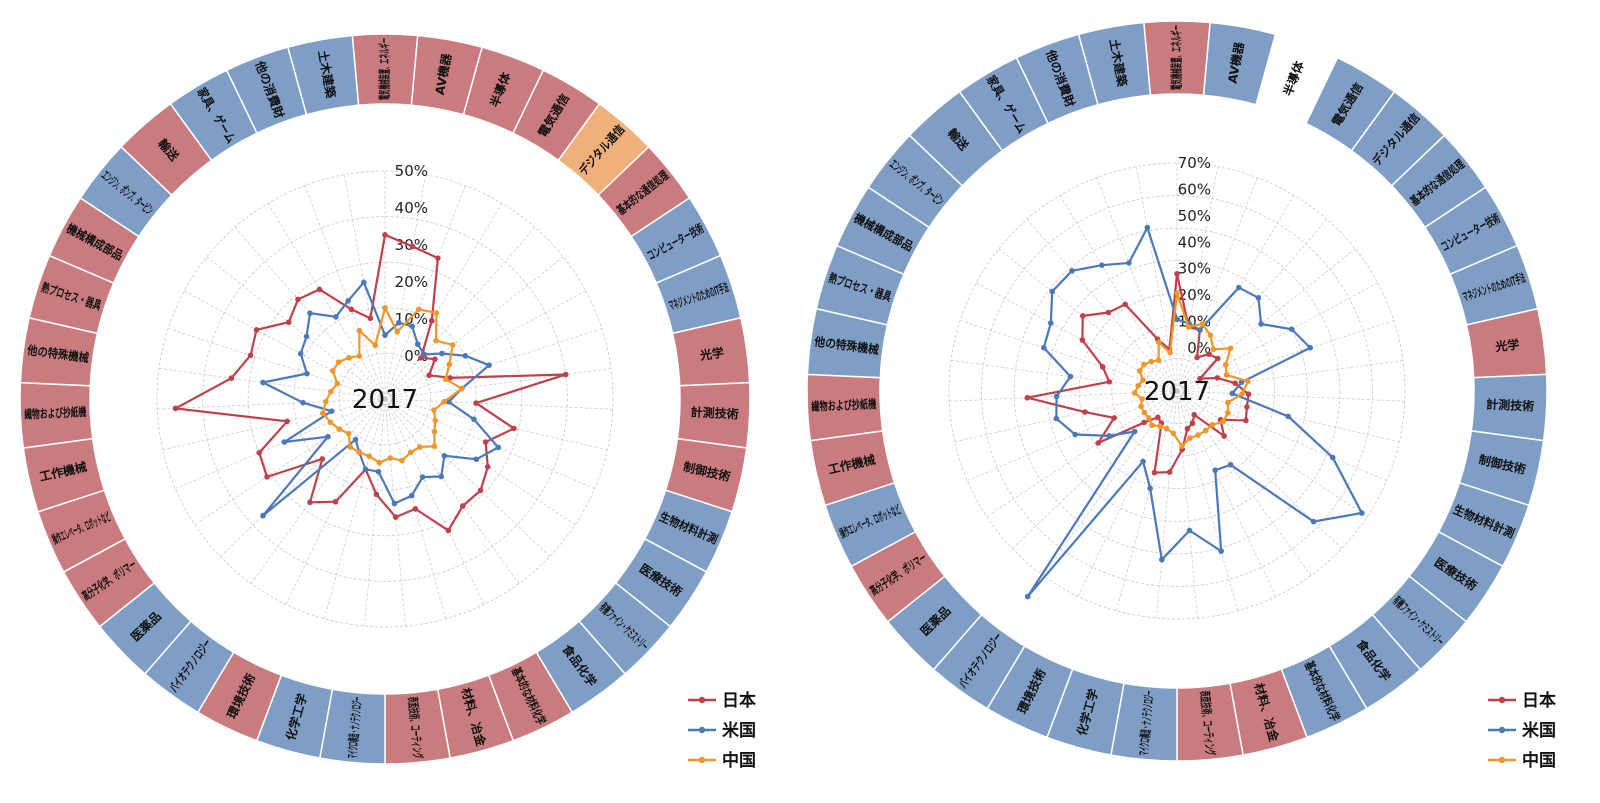 Image resolution: width=1600 pixels, height=803 pixels. What do you see at coordinates (1207, 723) in the screenshot?
I see `category-label: 表面技術、コーティング` at bounding box center [1207, 723].